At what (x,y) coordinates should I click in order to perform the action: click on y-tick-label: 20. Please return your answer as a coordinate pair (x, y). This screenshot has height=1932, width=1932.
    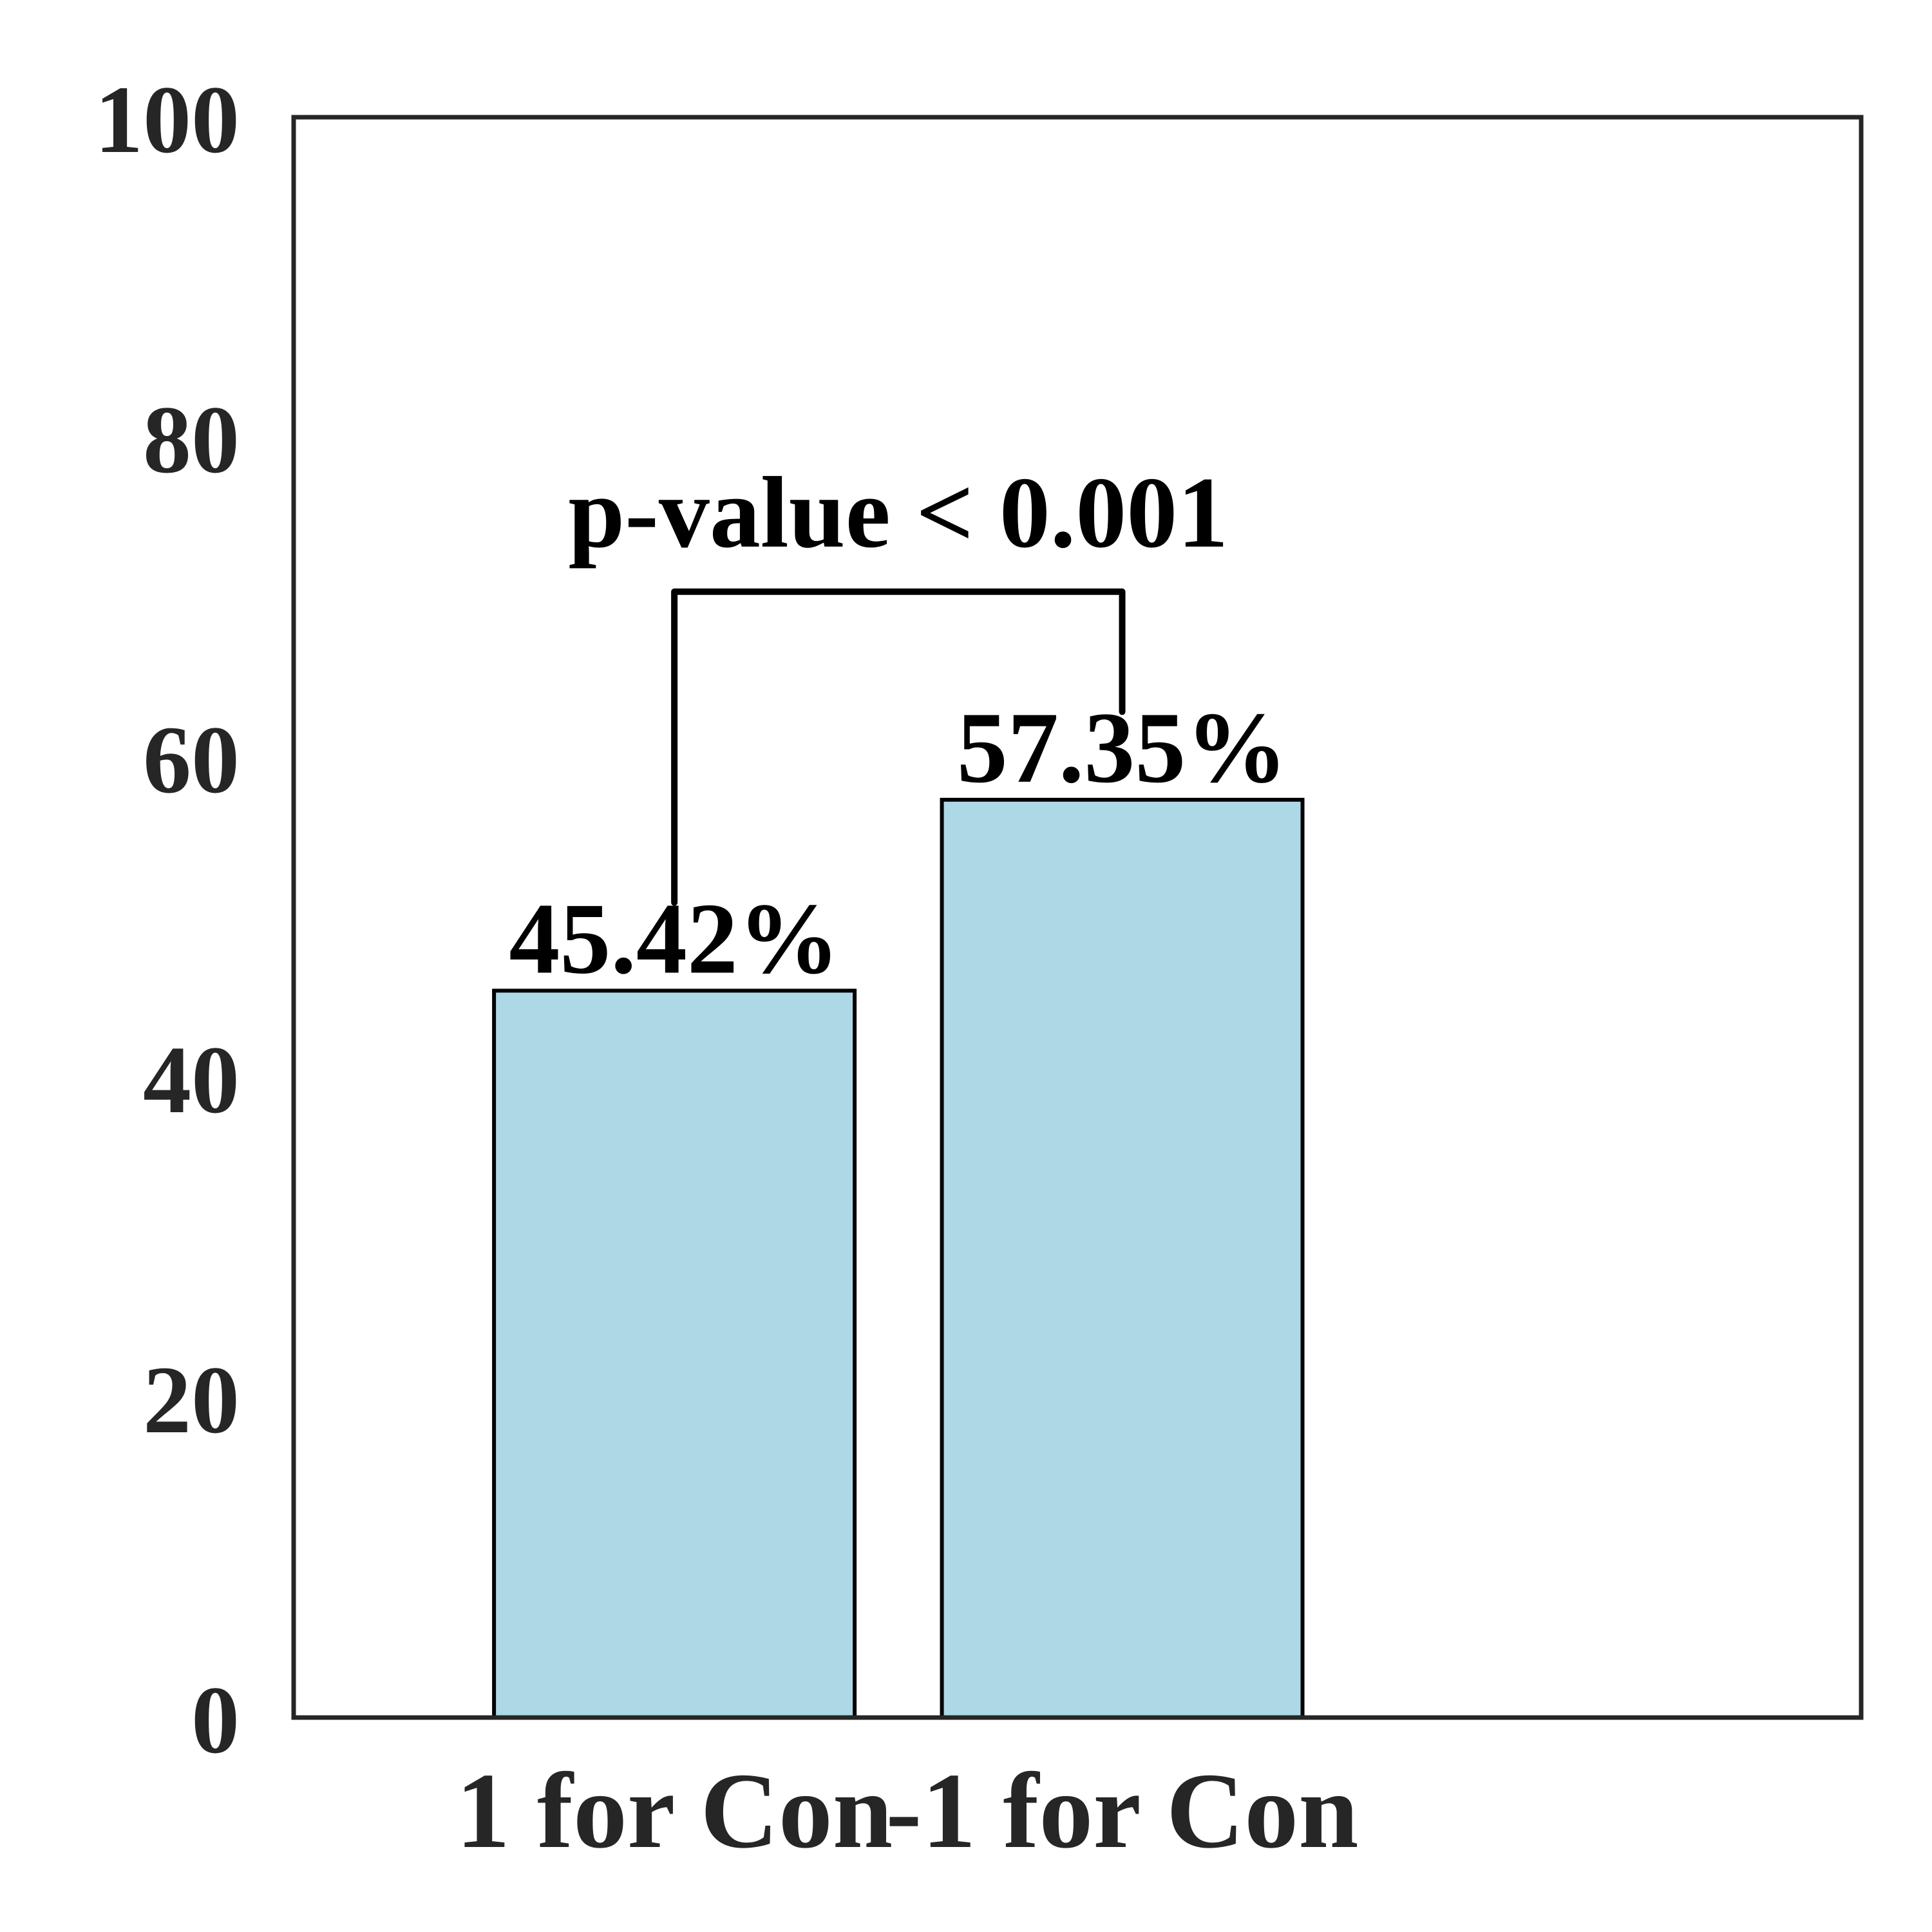
    Looking at the image, I should click on (191, 1401).